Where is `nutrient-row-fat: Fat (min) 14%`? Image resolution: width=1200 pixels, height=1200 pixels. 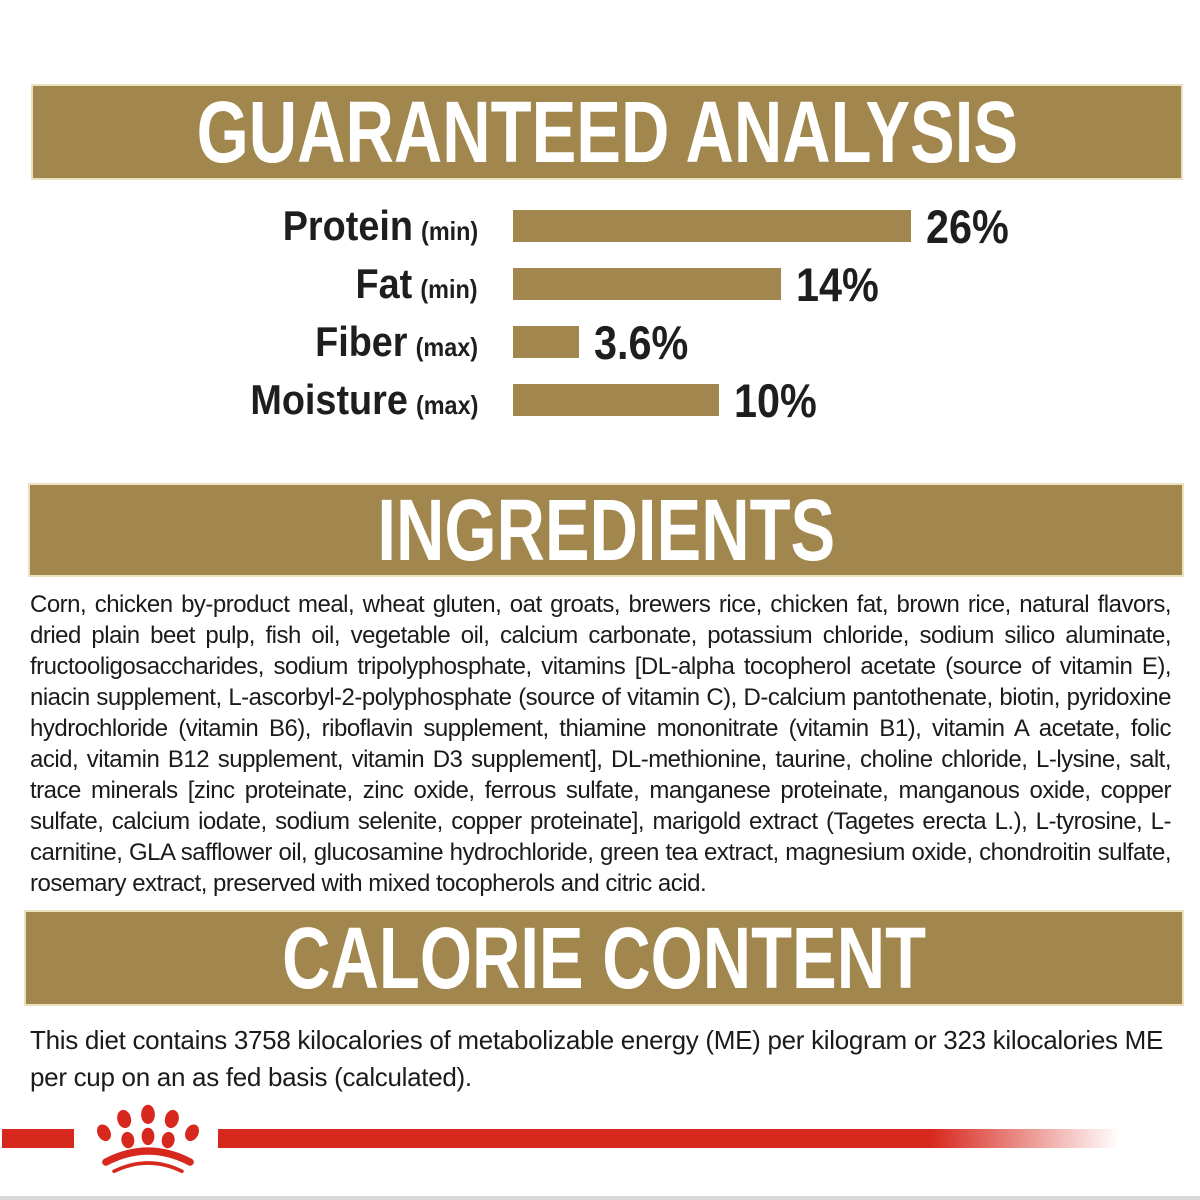 nutrient-row-fat: Fat (min) 14% is located at coordinates (600, 284).